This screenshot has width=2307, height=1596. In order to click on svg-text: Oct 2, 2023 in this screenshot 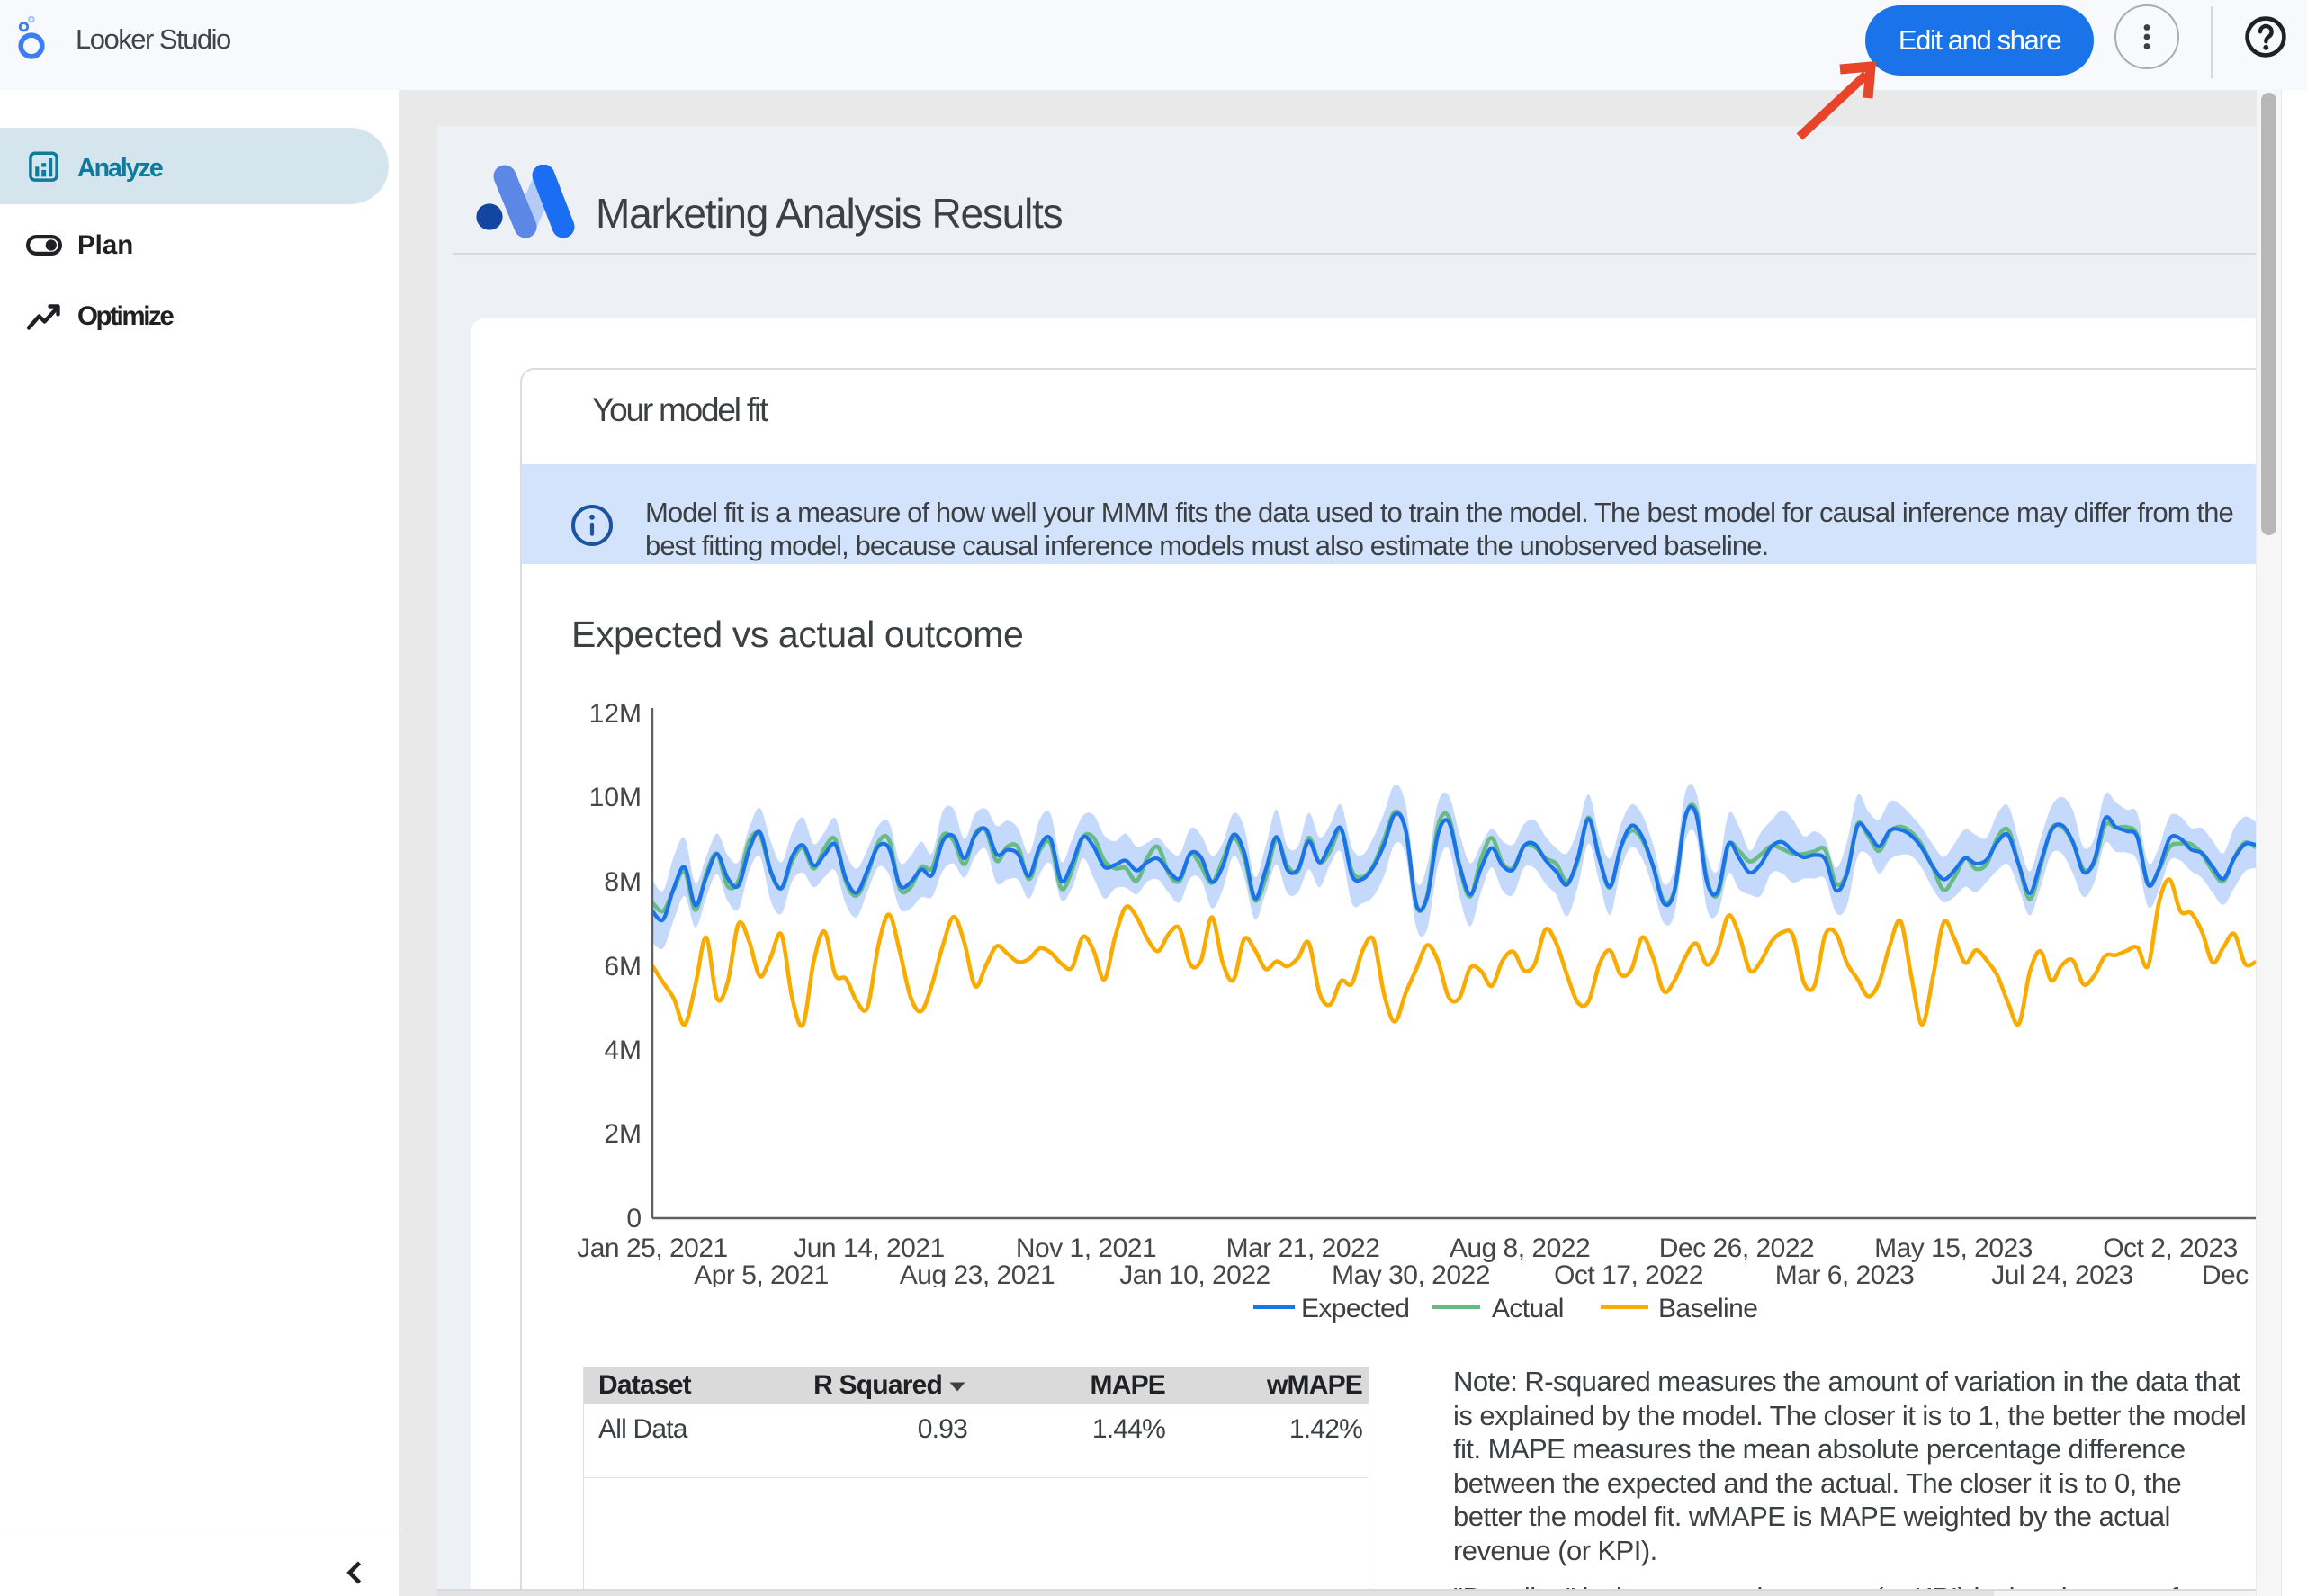, I will do `click(2170, 1248)`.